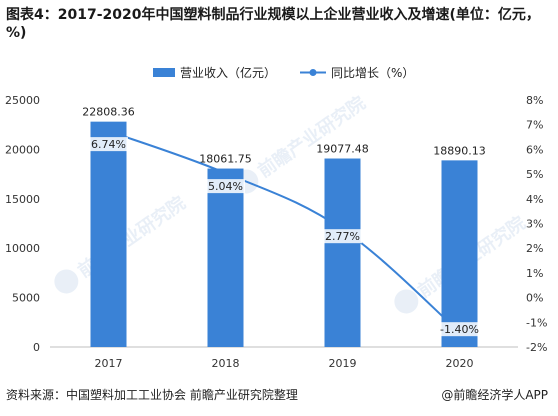  Describe the element at coordinates (108, 131) in the screenshot. I see `growth-point-2017` at that location.